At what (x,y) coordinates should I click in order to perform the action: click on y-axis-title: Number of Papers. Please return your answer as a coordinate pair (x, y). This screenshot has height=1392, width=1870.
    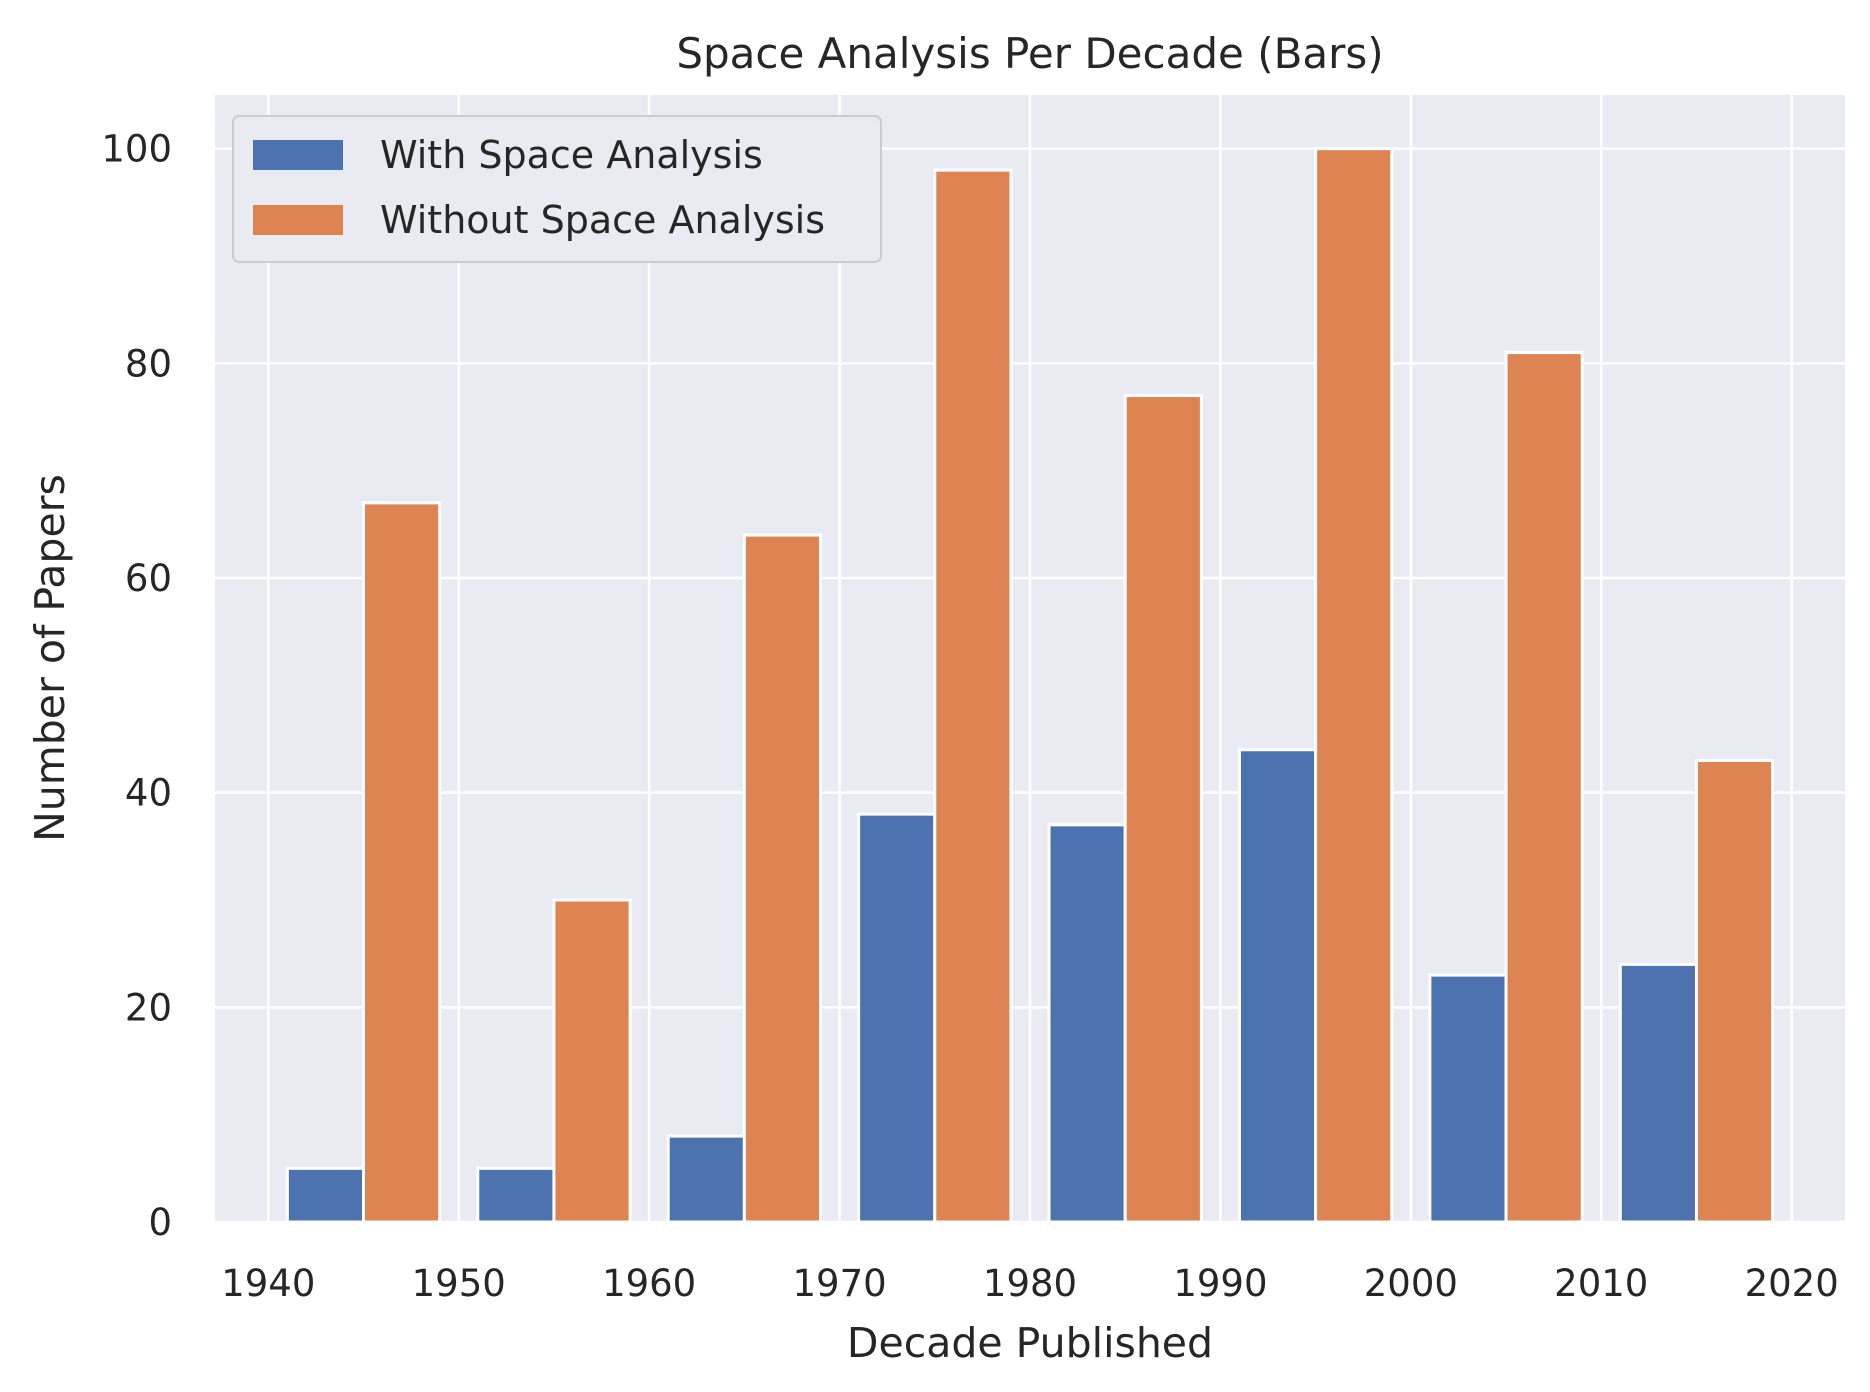
    Looking at the image, I should click on (50, 658).